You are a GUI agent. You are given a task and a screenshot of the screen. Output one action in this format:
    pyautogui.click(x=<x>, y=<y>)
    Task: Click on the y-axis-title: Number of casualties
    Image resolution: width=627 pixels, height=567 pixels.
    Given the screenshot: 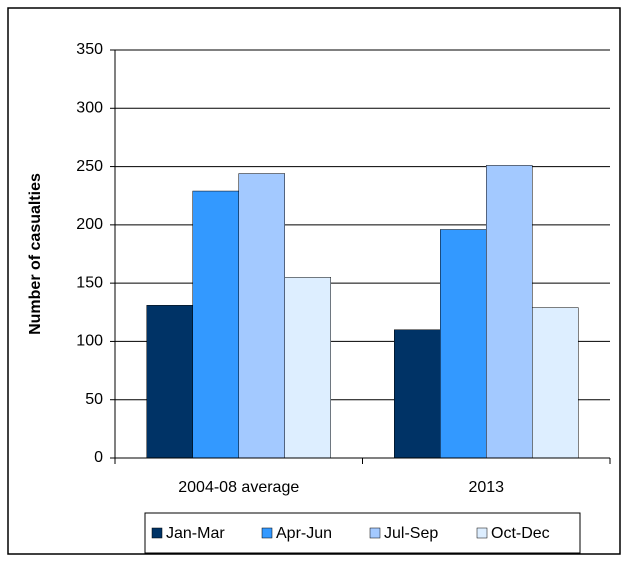 What is the action you would take?
    pyautogui.click(x=35, y=254)
    